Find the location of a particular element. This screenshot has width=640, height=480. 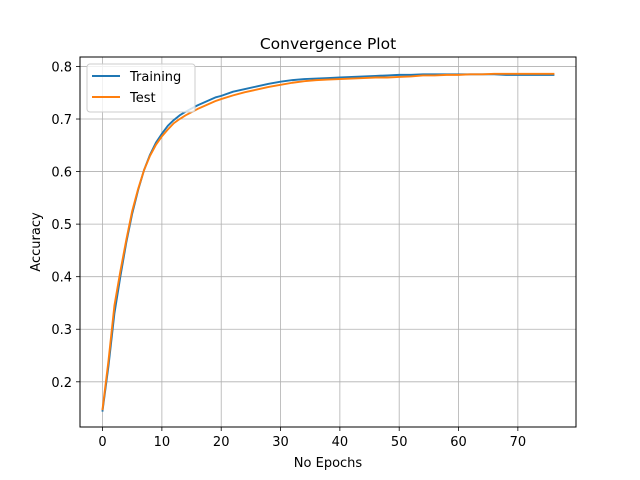

y-tick-label: 0.2 is located at coordinates (61, 383).